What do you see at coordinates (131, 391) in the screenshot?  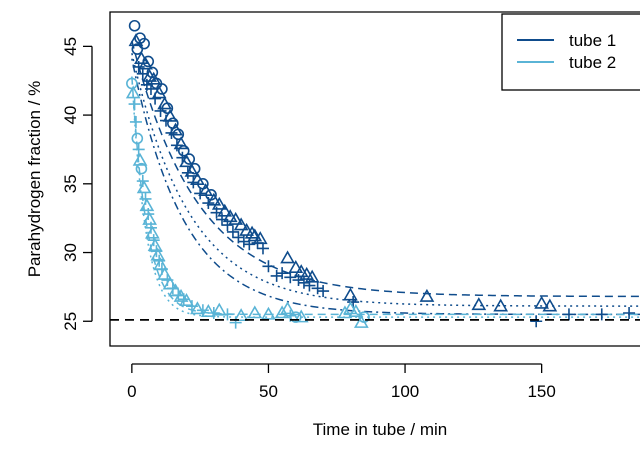 I see `x-tick-label: 0` at bounding box center [131, 391].